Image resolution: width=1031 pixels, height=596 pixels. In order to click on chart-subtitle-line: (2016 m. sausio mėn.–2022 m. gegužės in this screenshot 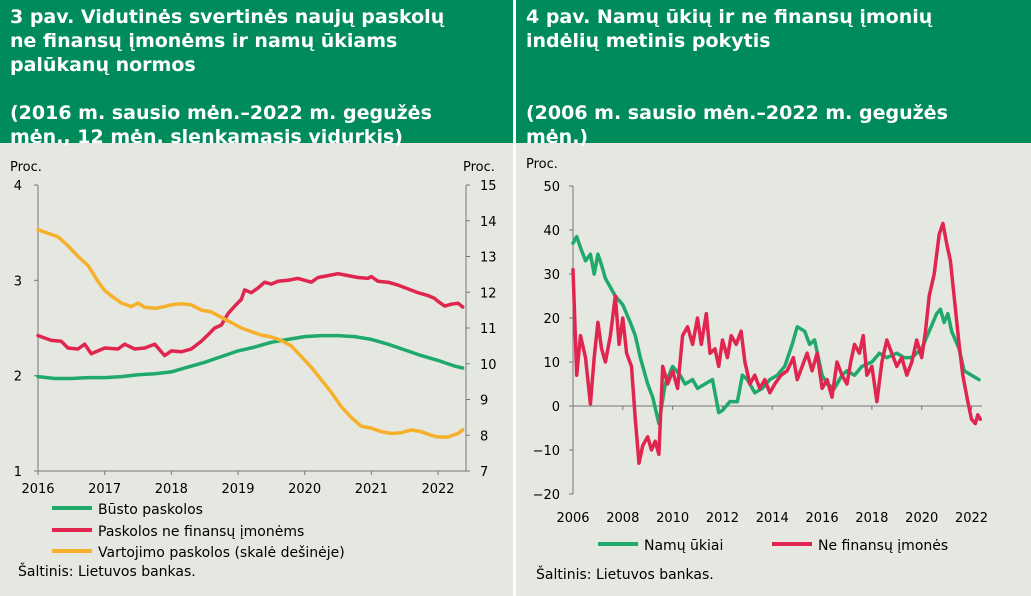, I will do `click(221, 113)`.